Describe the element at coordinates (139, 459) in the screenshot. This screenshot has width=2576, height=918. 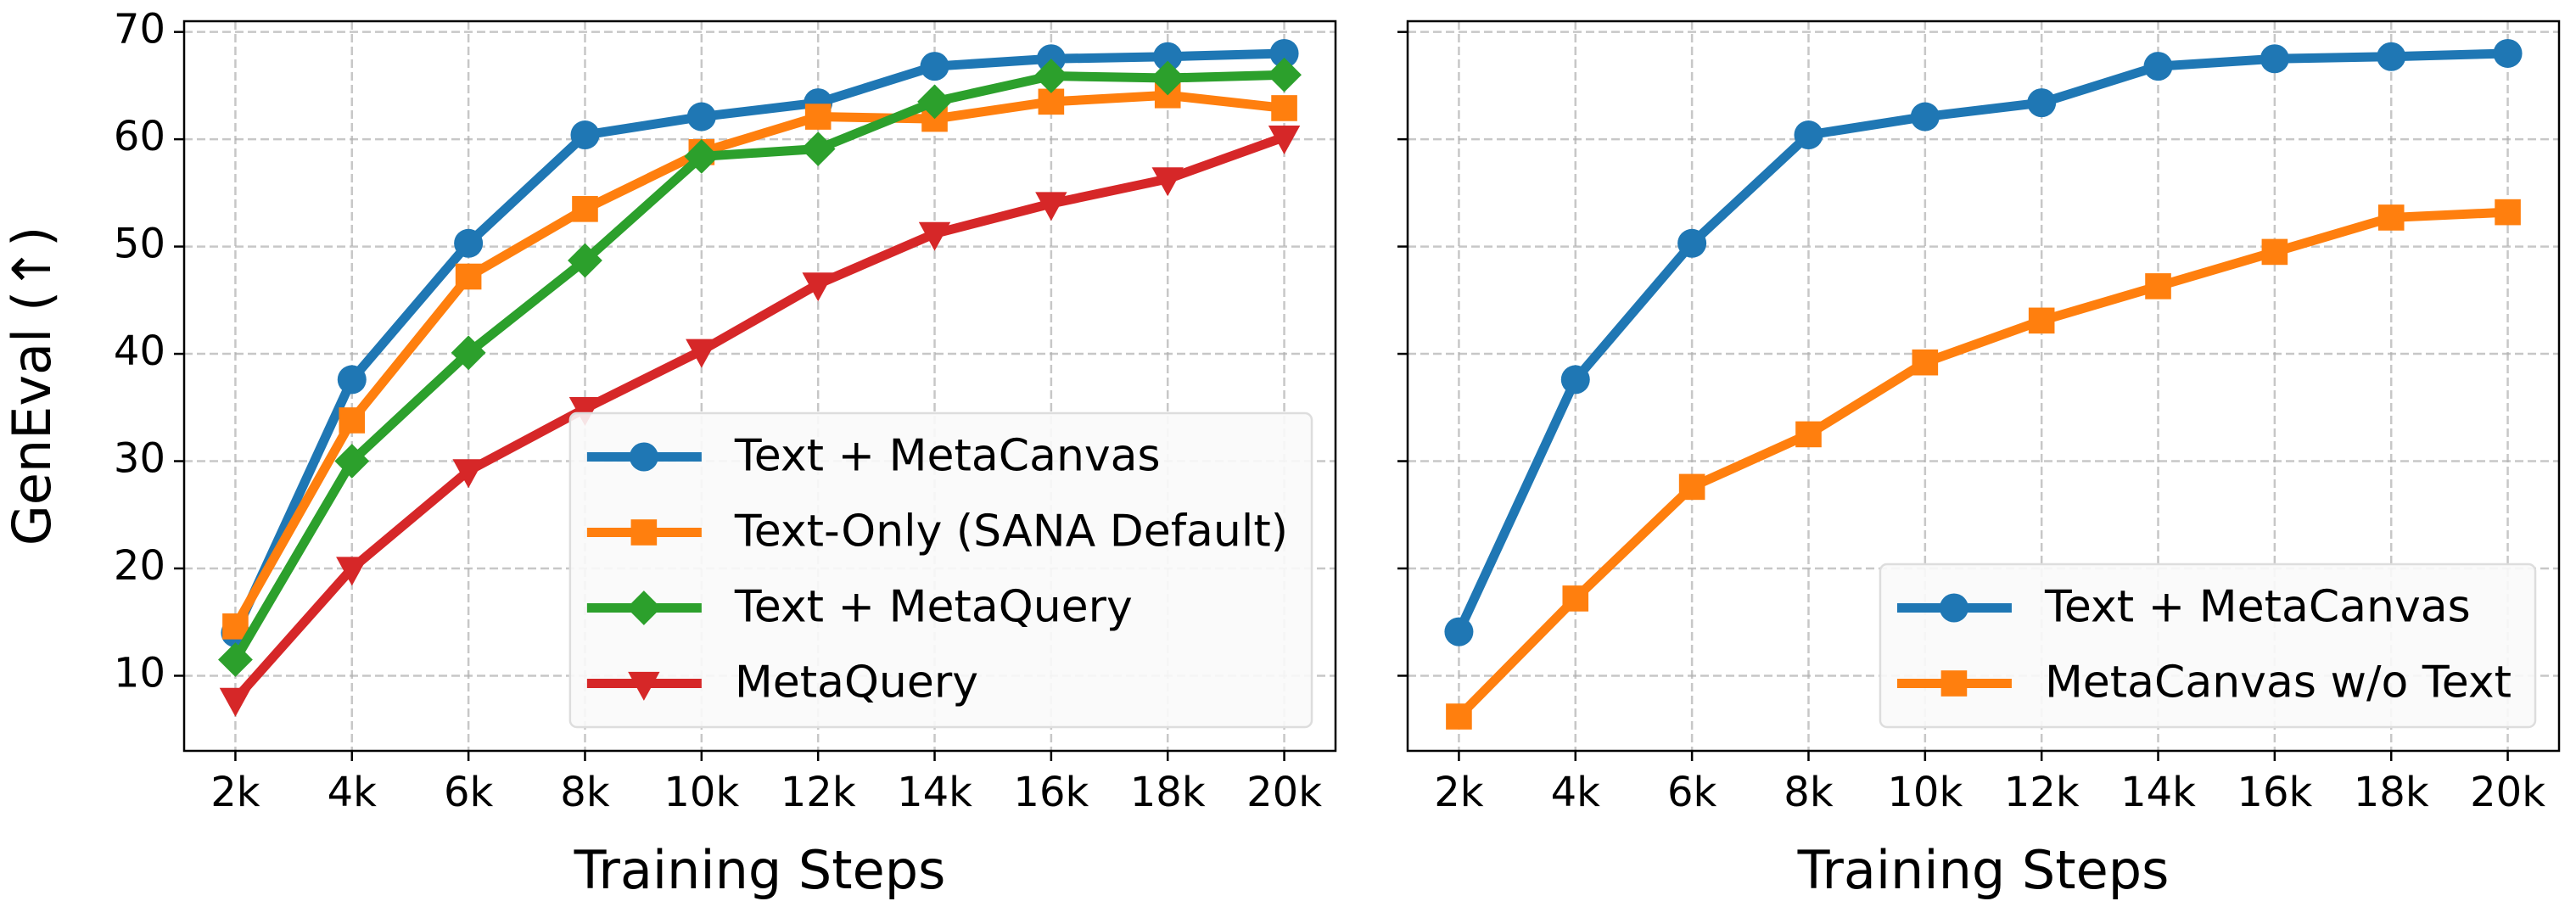
I see `y-tick-label: 30` at that location.